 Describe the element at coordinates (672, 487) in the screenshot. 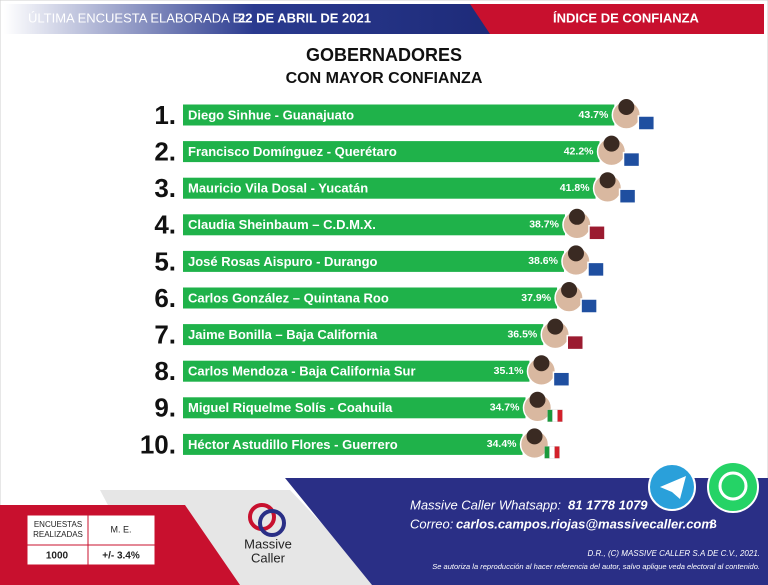

I see `telegram-icon` at that location.